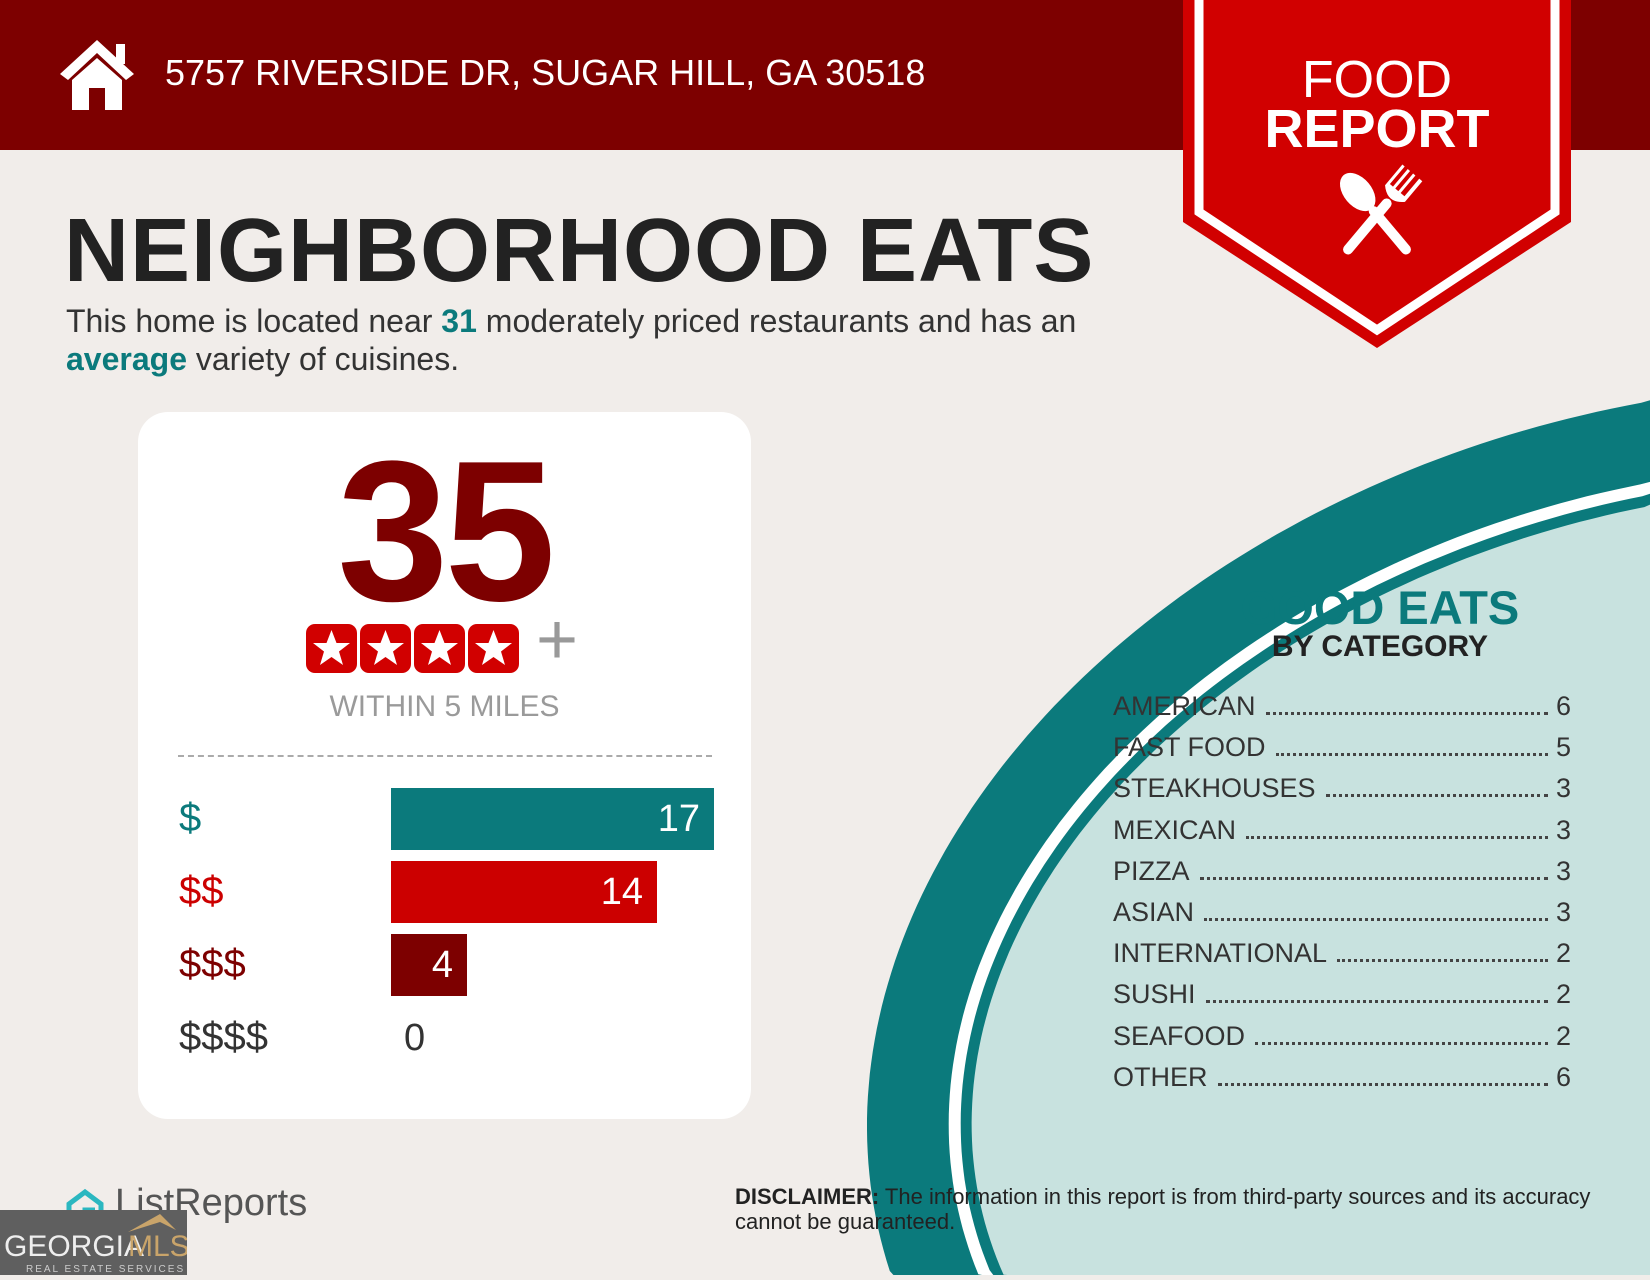 The height and width of the screenshot is (1280, 1650). What do you see at coordinates (1151, 870) in the screenshot?
I see `category-name: PIZZA` at bounding box center [1151, 870].